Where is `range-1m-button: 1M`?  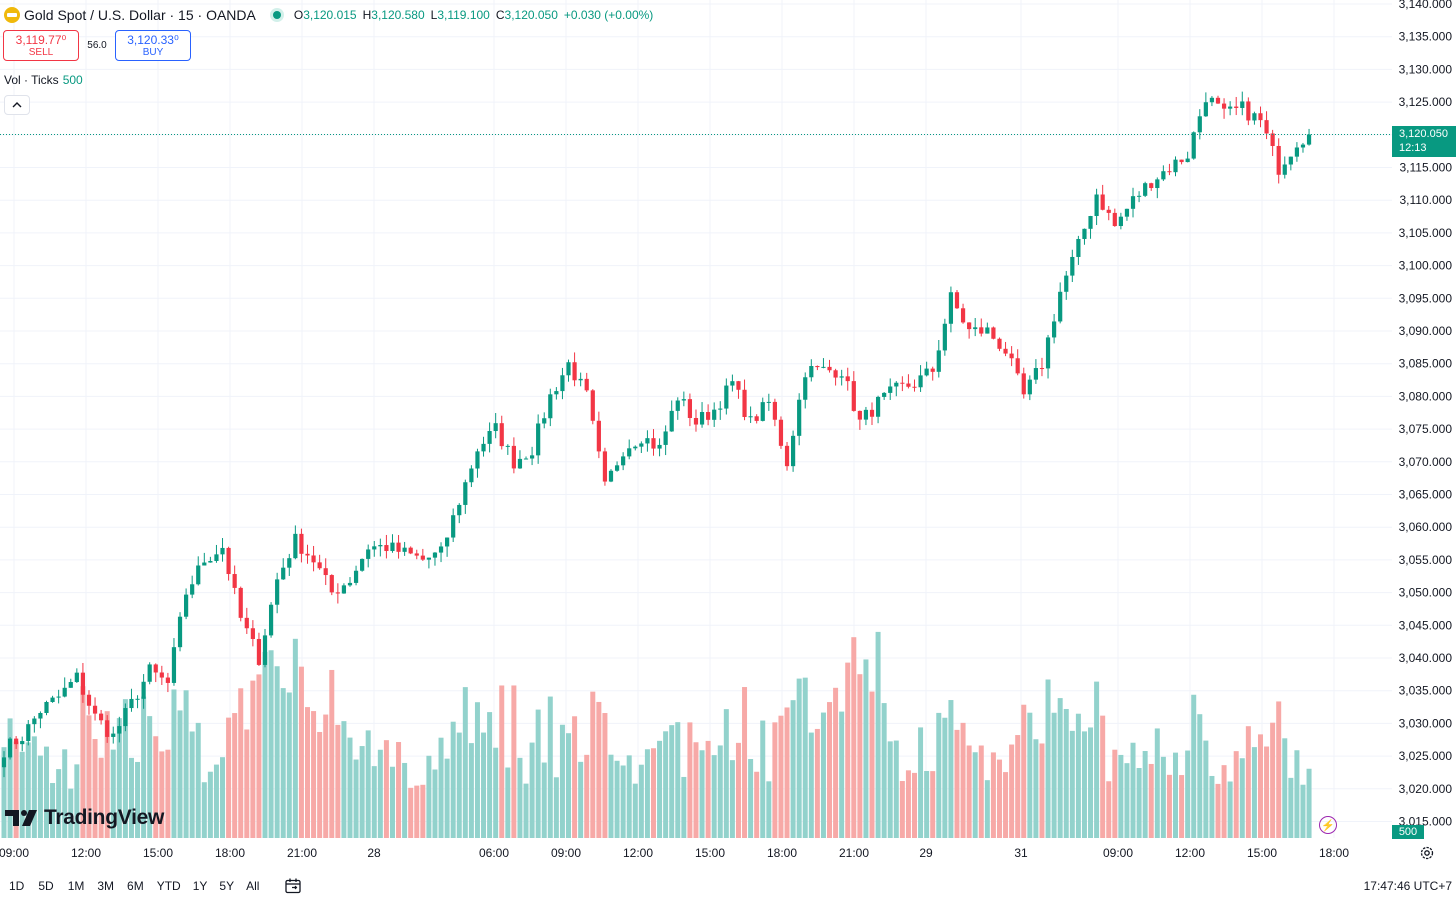
range-1m-button: 1M is located at coordinates (76, 885).